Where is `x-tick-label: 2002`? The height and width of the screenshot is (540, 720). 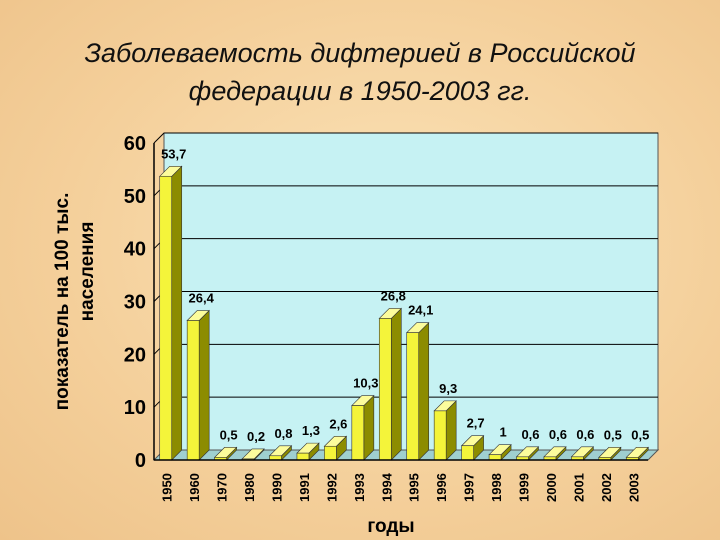 x-tick-label: 2002 is located at coordinates (606, 487).